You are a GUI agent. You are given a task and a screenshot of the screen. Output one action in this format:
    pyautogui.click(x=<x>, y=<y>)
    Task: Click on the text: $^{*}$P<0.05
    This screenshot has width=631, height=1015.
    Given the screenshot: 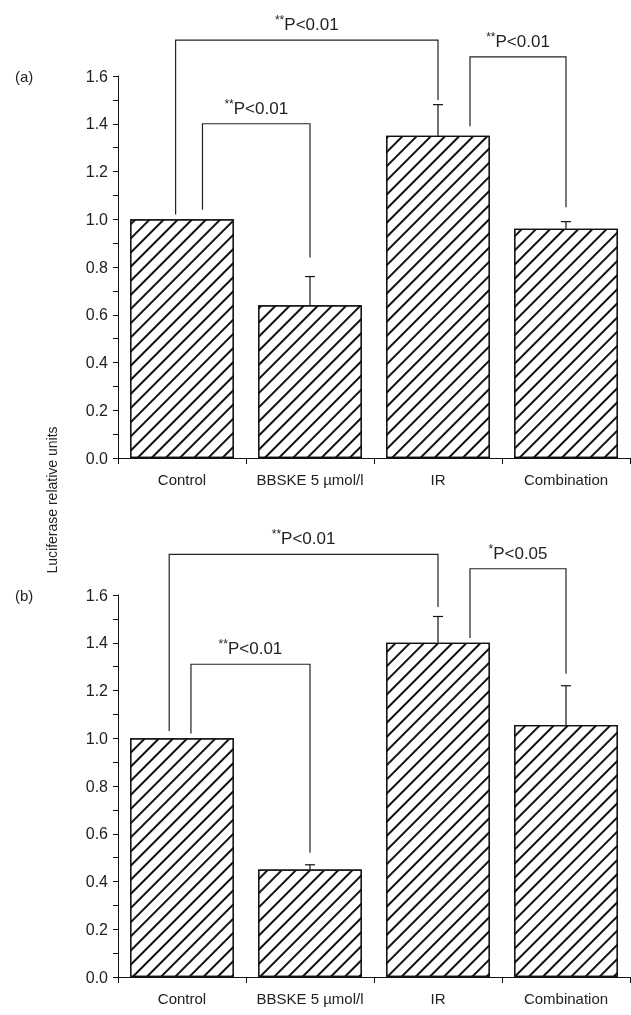 What is the action you would take?
    pyautogui.click(x=518, y=552)
    